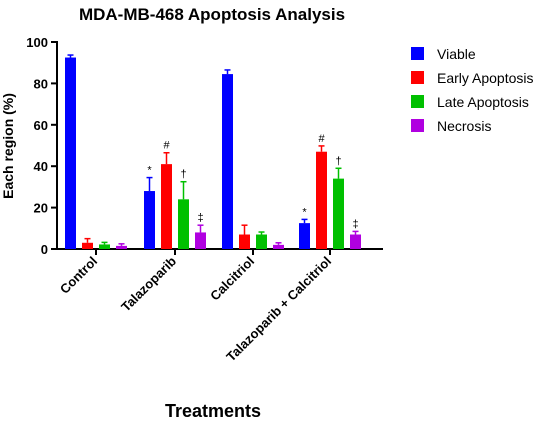 Image resolution: width=550 pixels, height=422 pixels. What do you see at coordinates (41, 125) in the screenshot?
I see `y-tick-label: 60` at bounding box center [41, 125].